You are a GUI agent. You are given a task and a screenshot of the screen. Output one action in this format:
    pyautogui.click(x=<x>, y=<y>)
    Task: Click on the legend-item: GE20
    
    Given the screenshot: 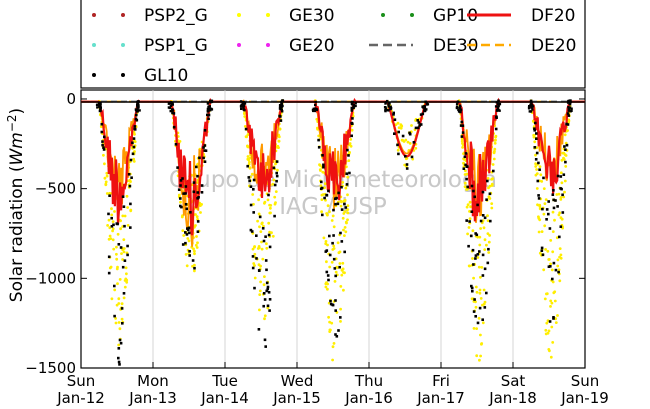 What is the action you would take?
    pyautogui.click(x=286, y=46)
    